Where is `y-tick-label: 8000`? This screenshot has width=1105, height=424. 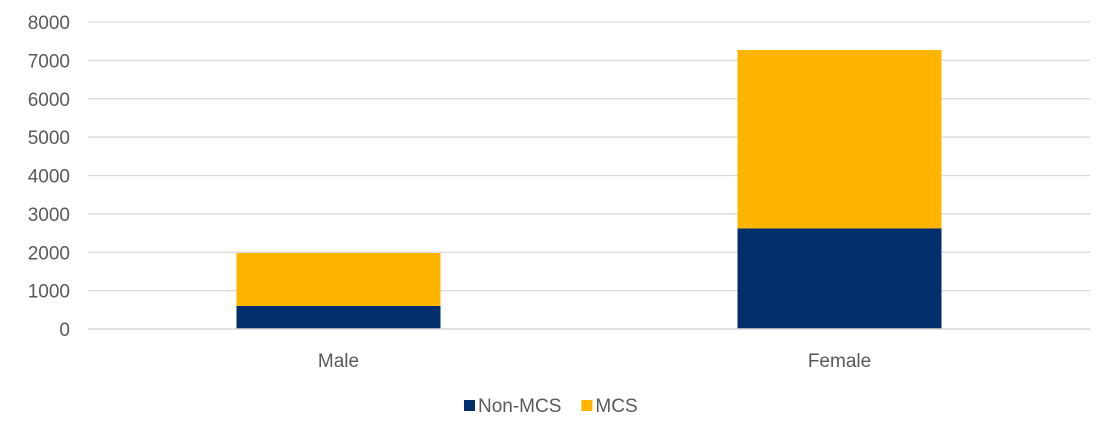 y-tick-label: 8000 is located at coordinates (49, 23).